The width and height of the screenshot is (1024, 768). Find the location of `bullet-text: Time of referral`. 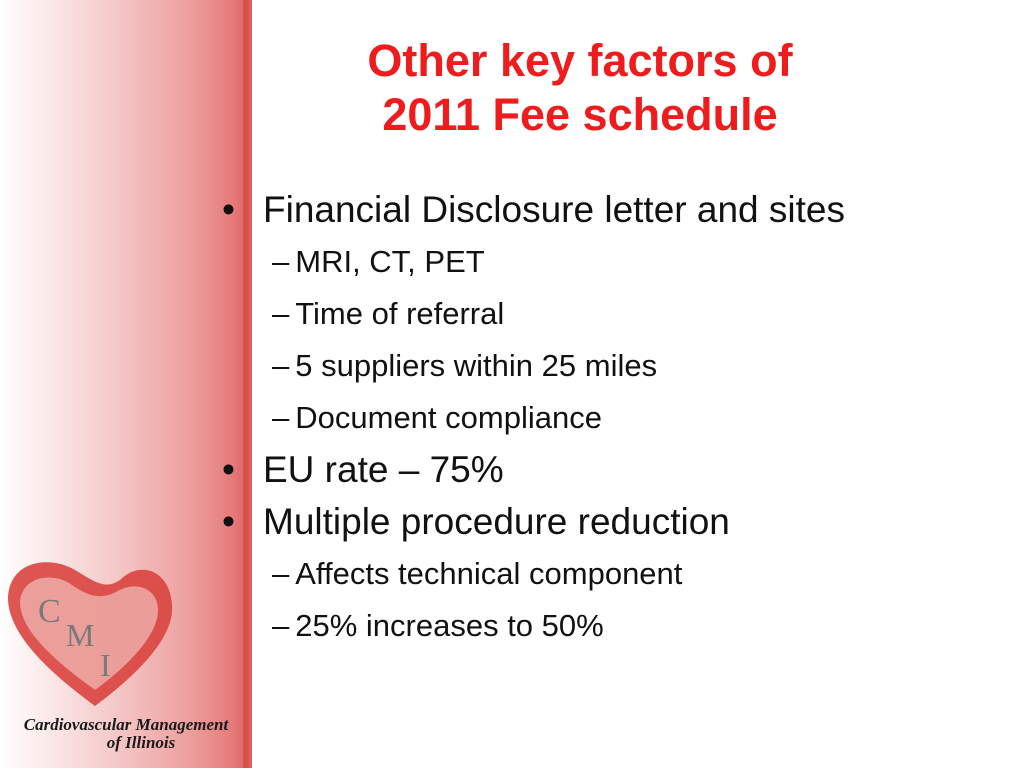

bullet-text: Time of referral is located at coordinates (400, 313).